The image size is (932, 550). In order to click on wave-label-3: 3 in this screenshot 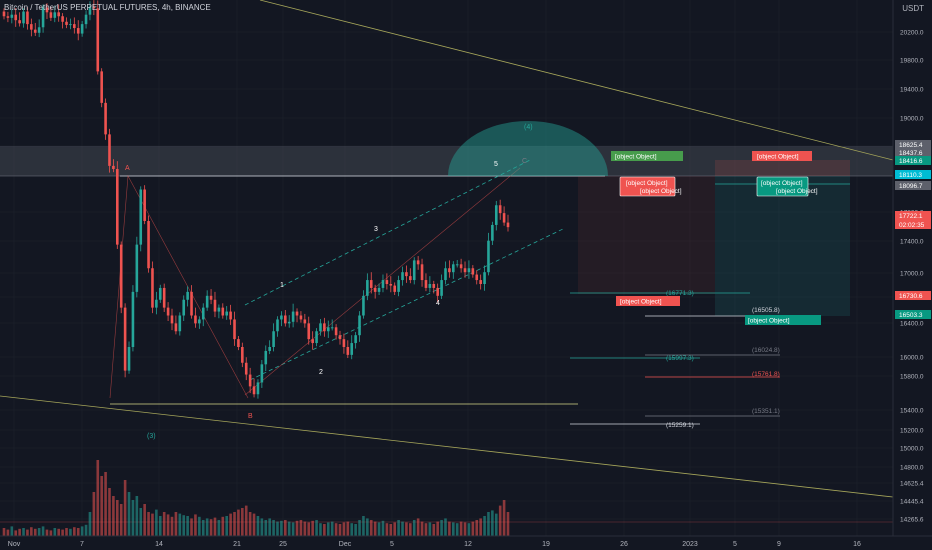, I will do `click(376, 229)`.